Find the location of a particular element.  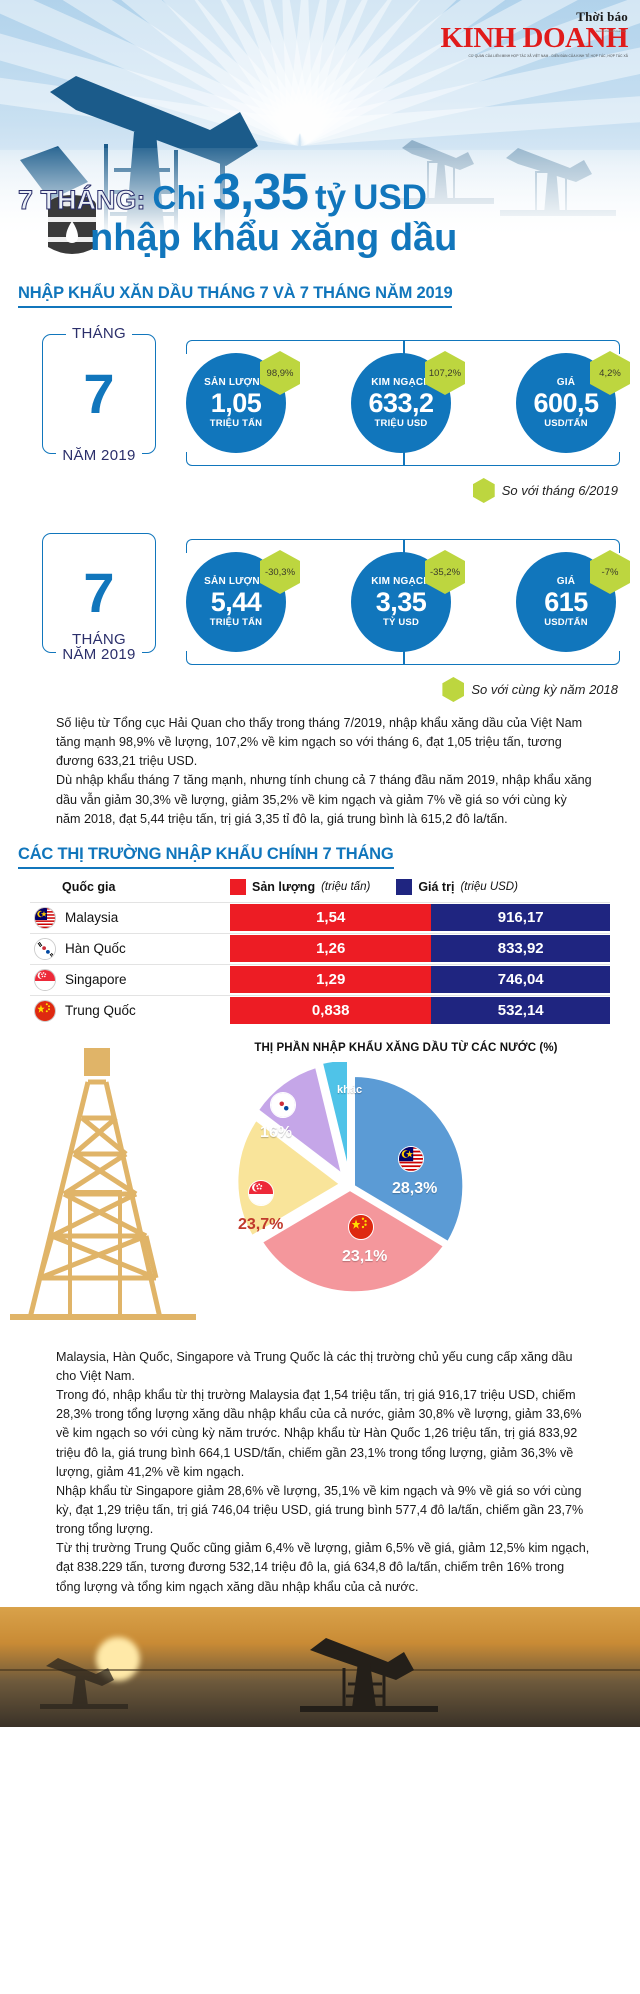

pumpjack-footer-silhouette is located at coordinates (370, 1672).